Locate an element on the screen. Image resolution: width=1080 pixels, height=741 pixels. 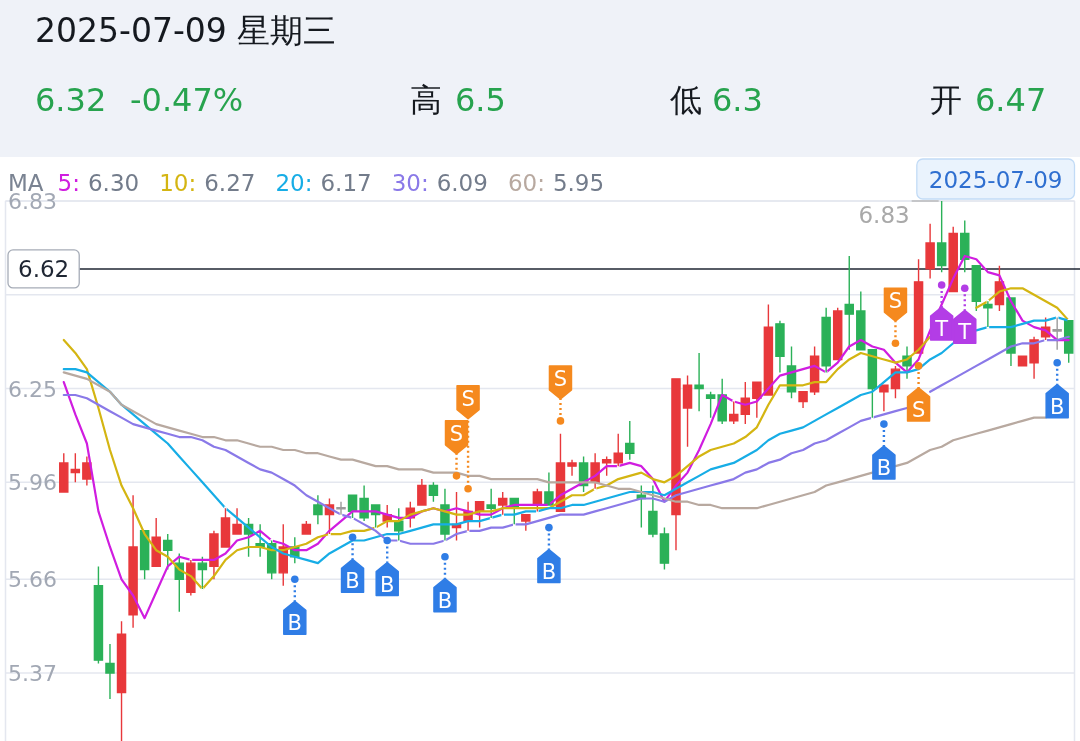
text: 30: is located at coordinates (410, 183).